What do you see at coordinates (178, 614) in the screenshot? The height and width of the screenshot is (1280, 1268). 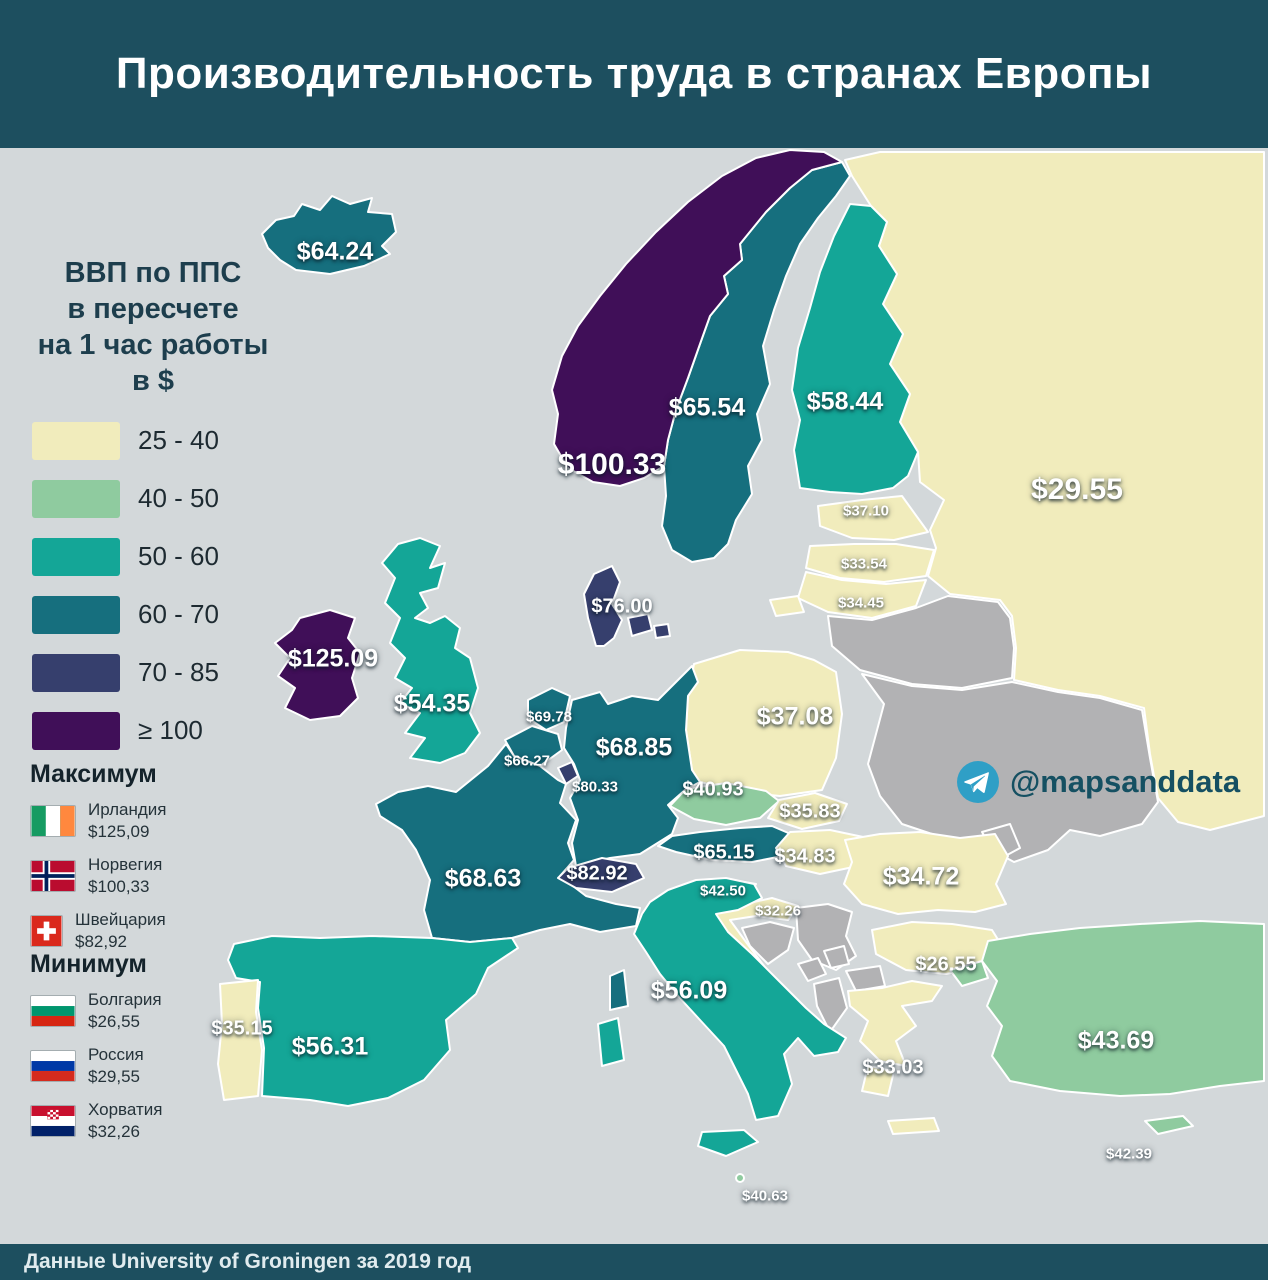 I see `legend-range-label: 60 - 70` at bounding box center [178, 614].